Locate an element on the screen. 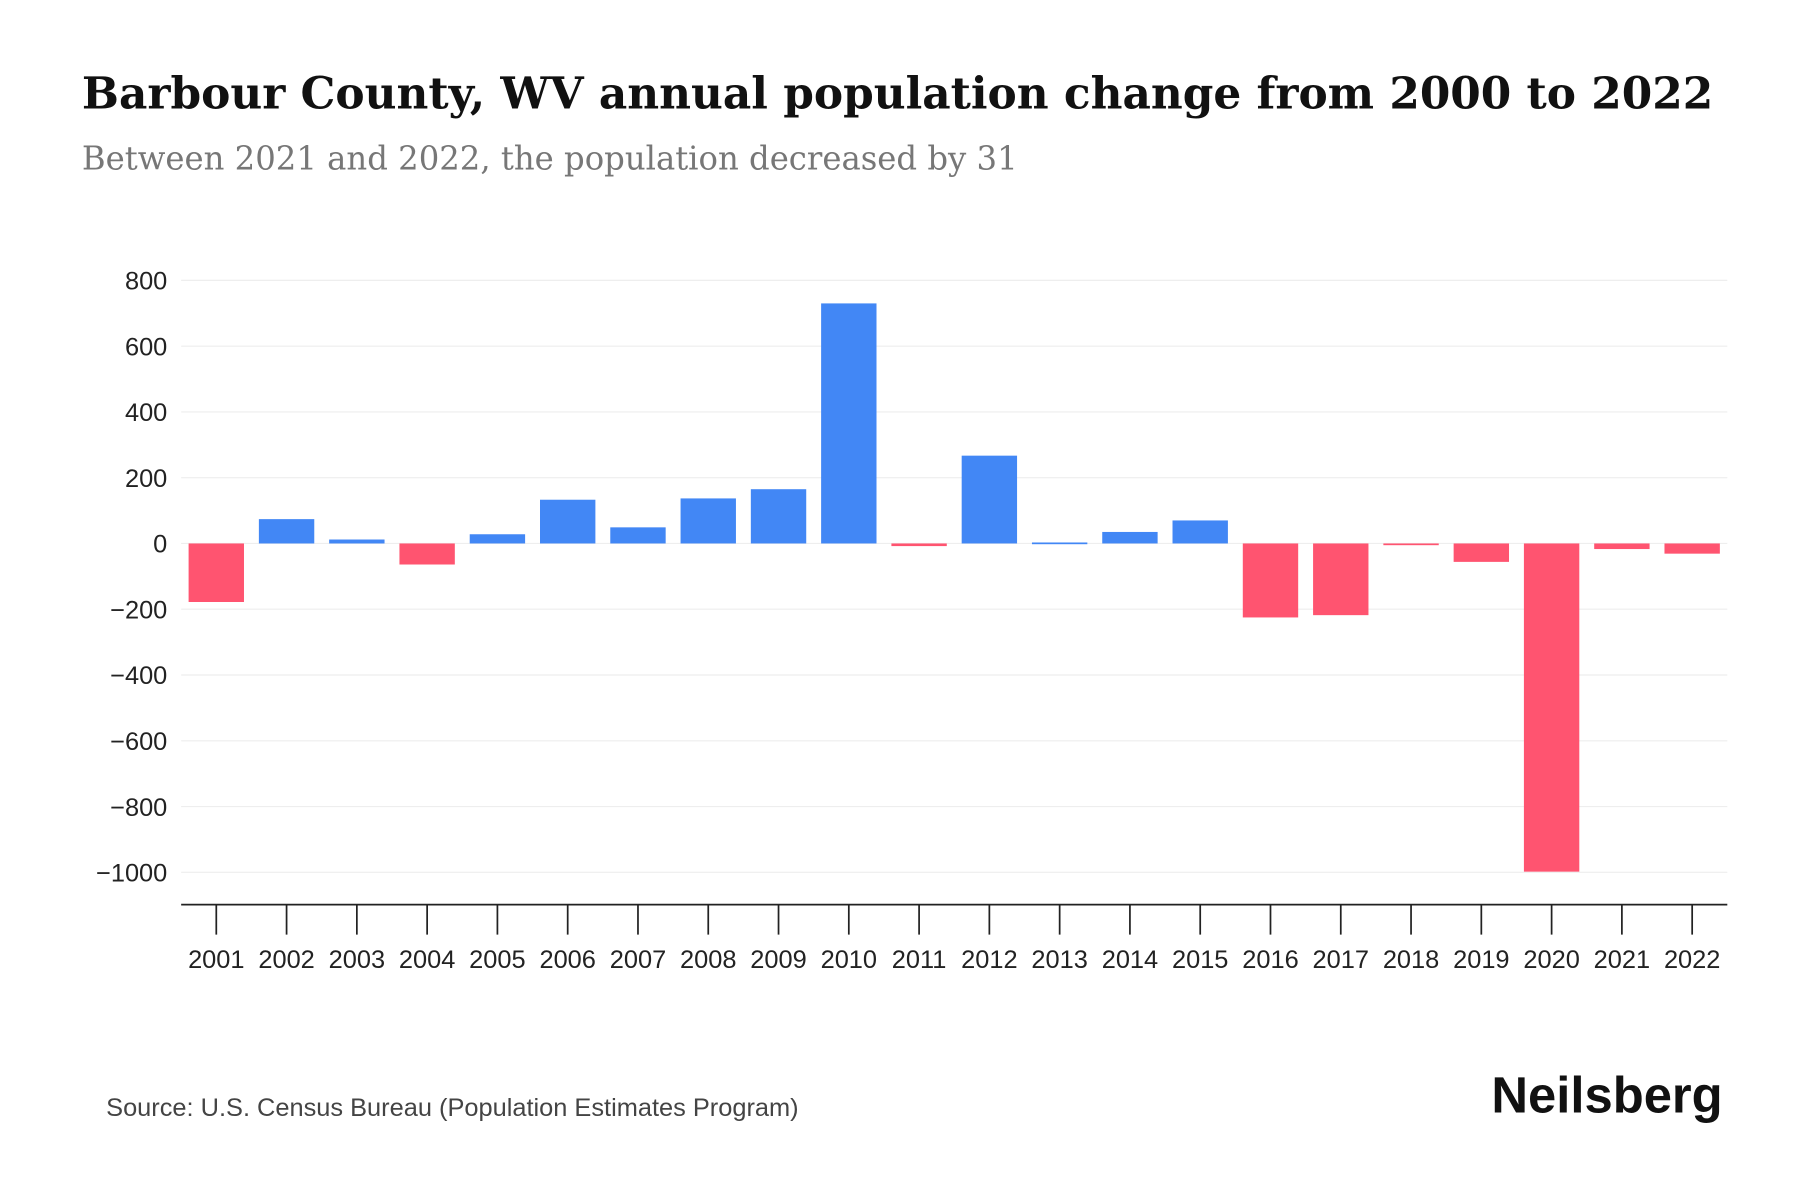  bar-2015 is located at coordinates (1200, 532).